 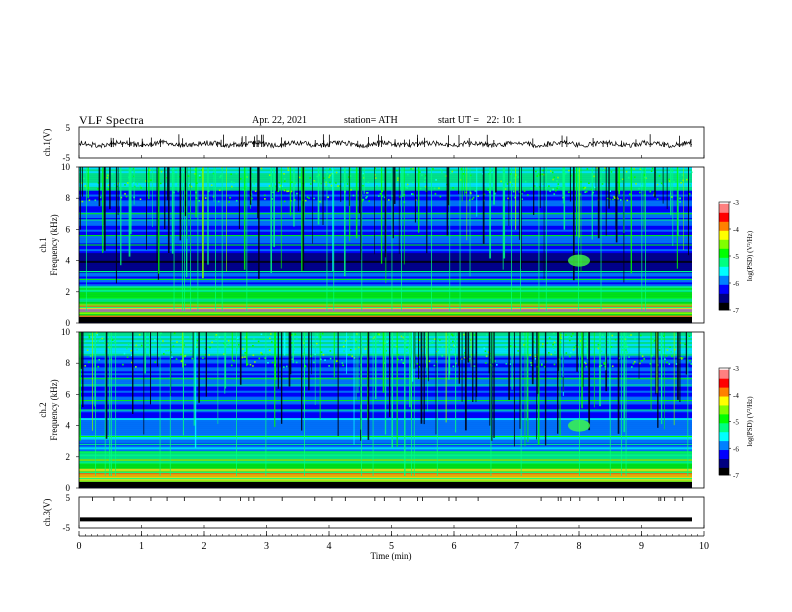 What do you see at coordinates (47, 513) in the screenshot?
I see `y-axis-label: ch.3(V)` at bounding box center [47, 513].